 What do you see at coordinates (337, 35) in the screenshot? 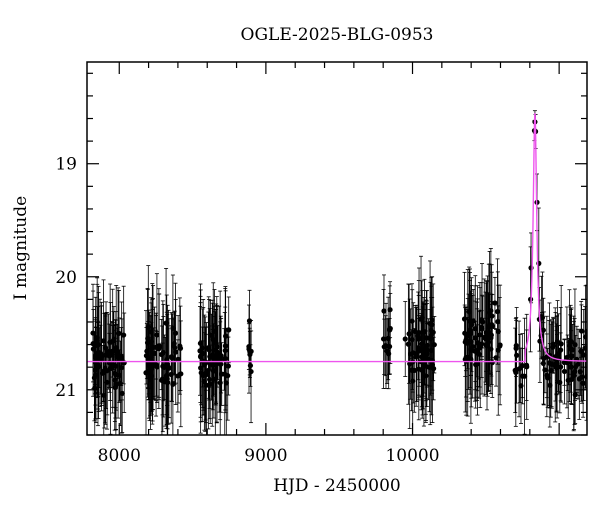
I see `chart-title: OGLE-2025-BLG-0953` at bounding box center [337, 35].